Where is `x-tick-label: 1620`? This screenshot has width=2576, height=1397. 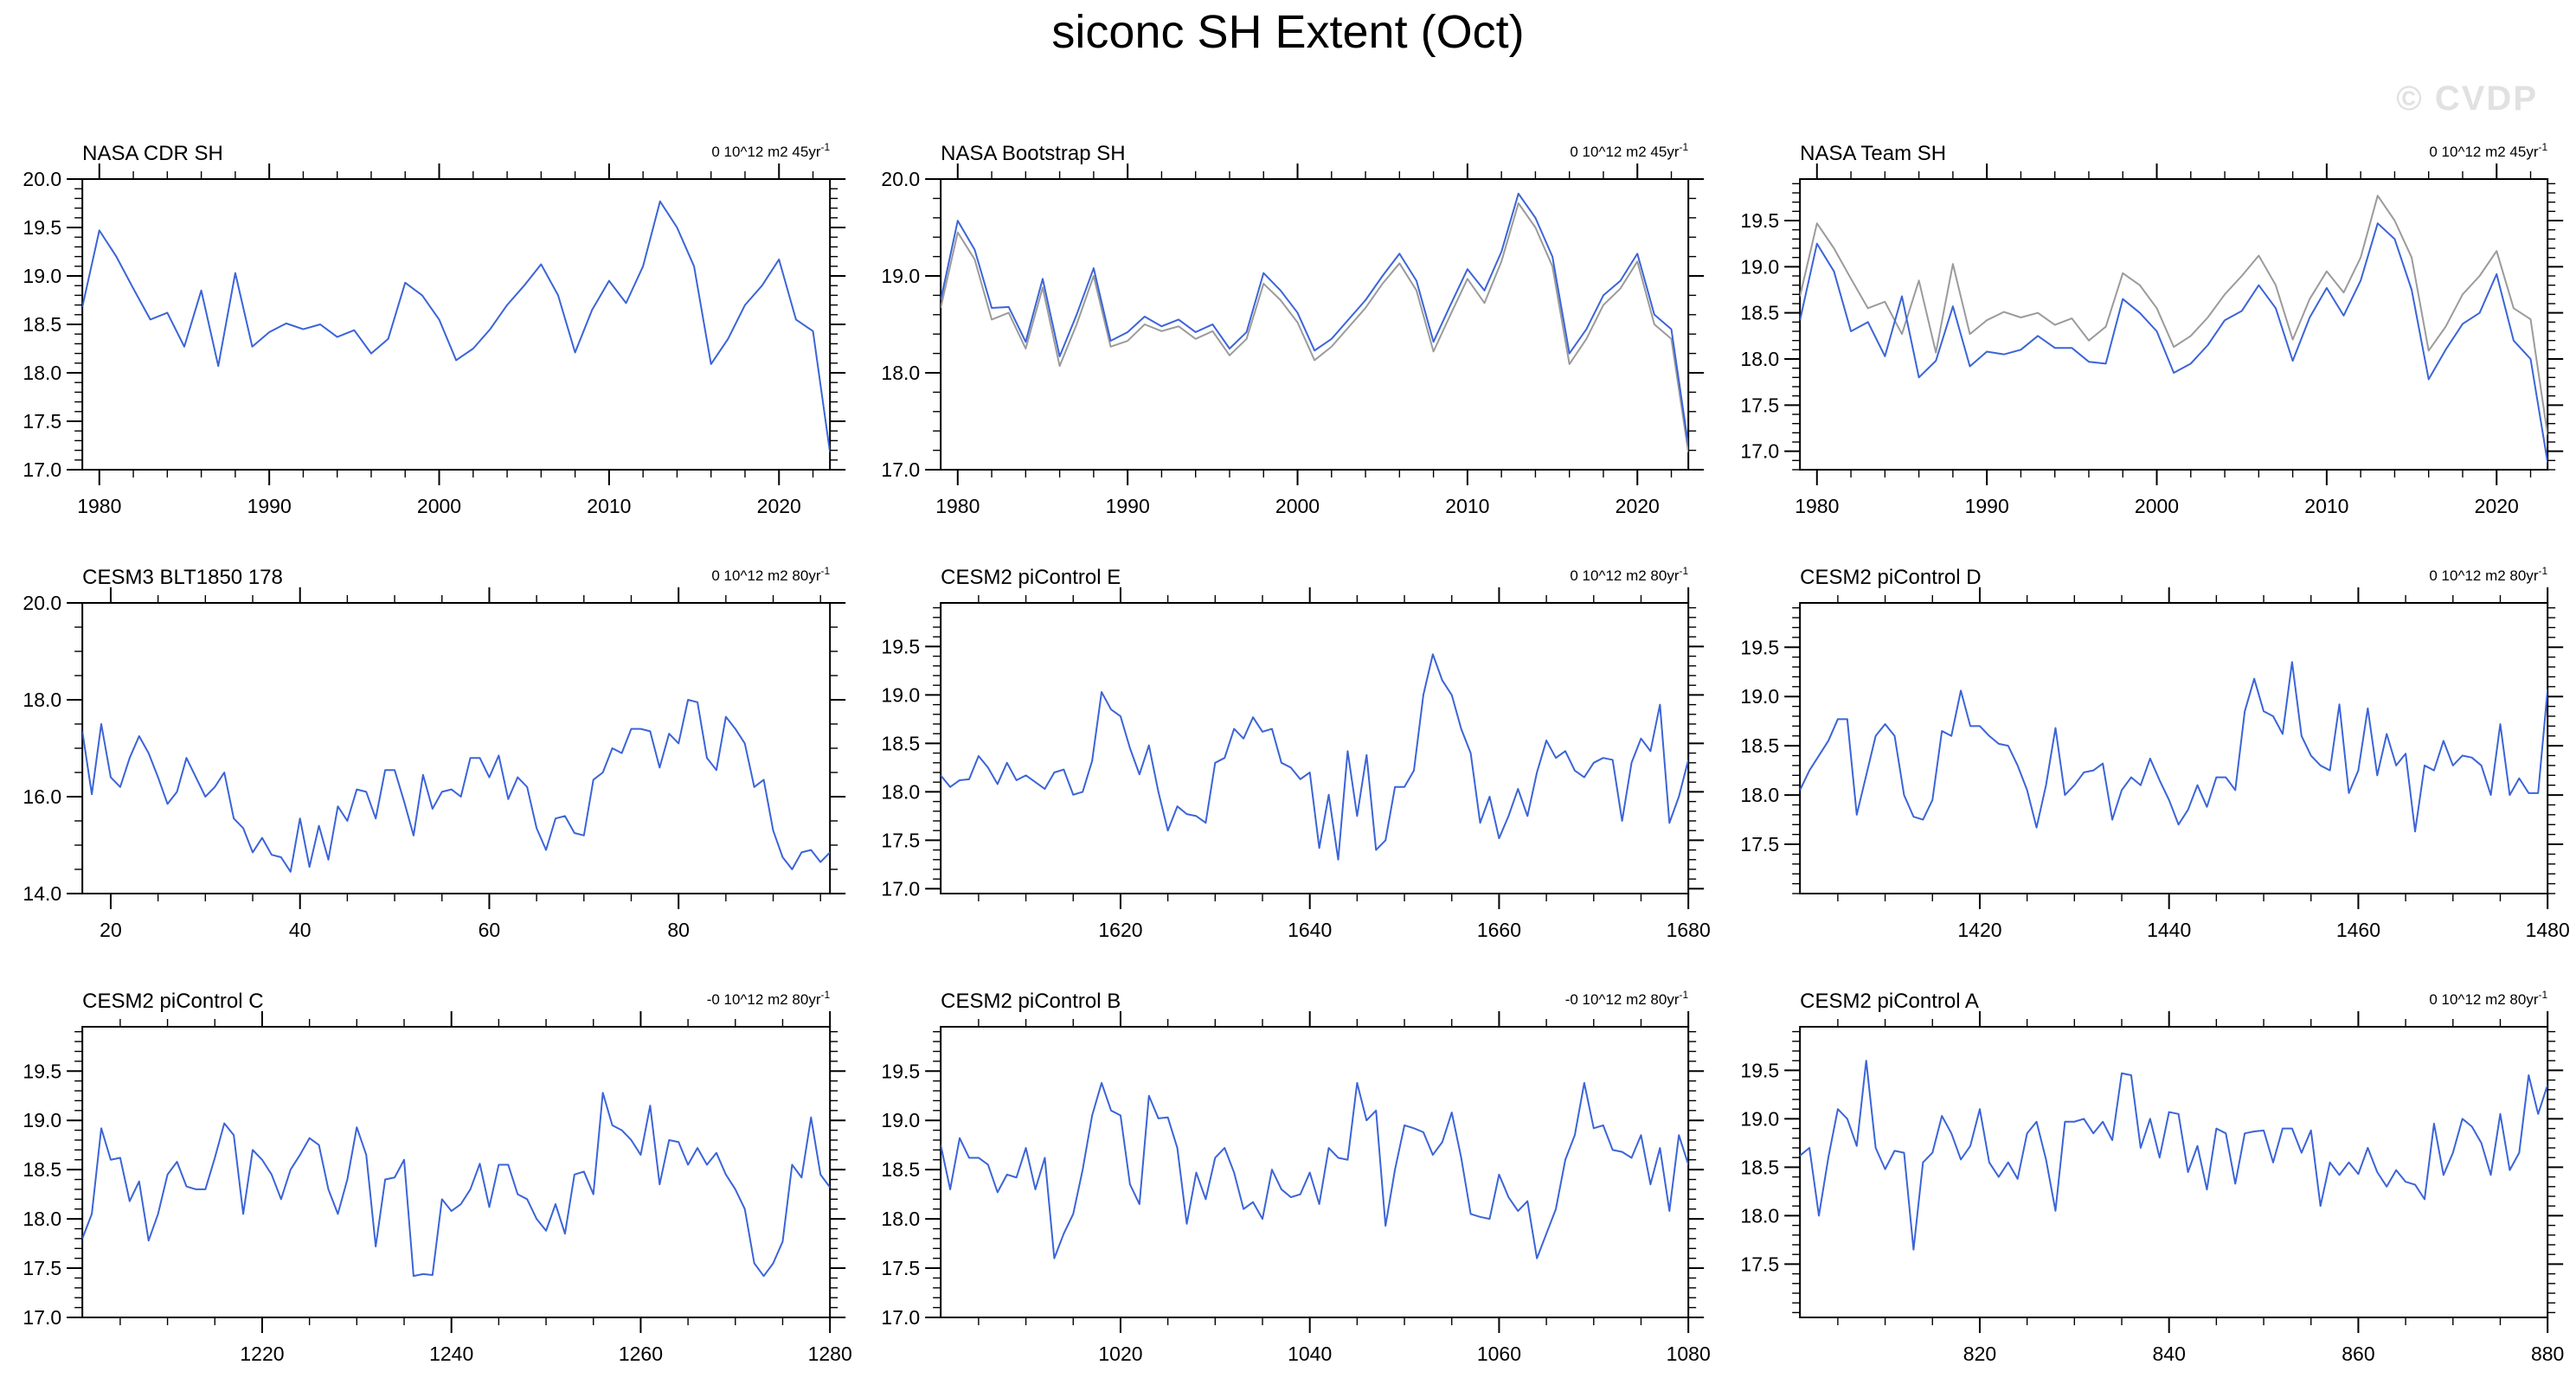
x-tick-label: 1620 is located at coordinates (1121, 930).